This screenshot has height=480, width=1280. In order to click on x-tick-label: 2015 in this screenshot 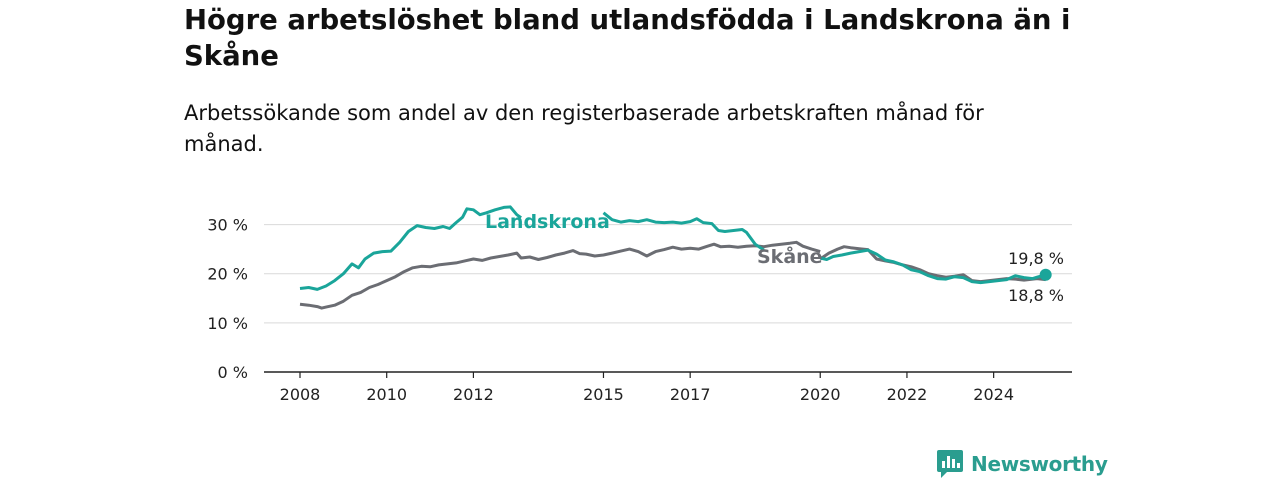, I will do `click(603, 394)`.